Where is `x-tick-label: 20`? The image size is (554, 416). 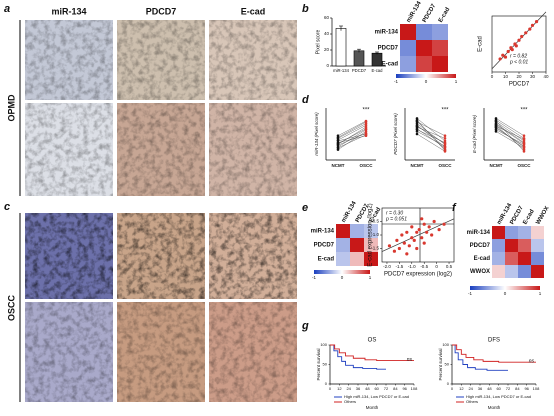
x-tick-label: 20 is located at coordinates (519, 76).